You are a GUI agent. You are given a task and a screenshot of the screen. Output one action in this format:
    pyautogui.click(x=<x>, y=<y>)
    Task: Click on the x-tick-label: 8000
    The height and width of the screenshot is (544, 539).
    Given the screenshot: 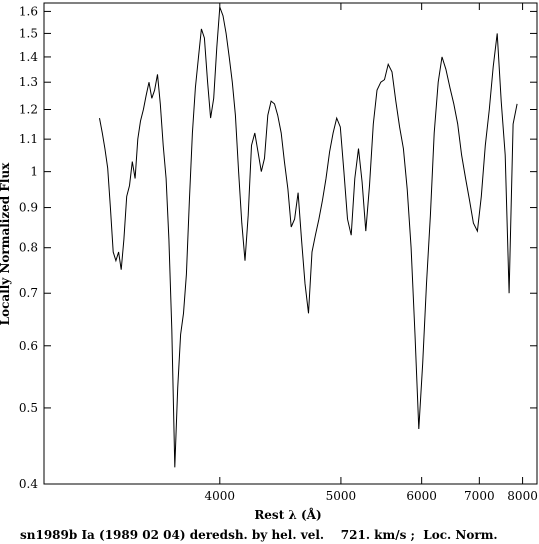 What is the action you would take?
    pyautogui.click(x=522, y=496)
    